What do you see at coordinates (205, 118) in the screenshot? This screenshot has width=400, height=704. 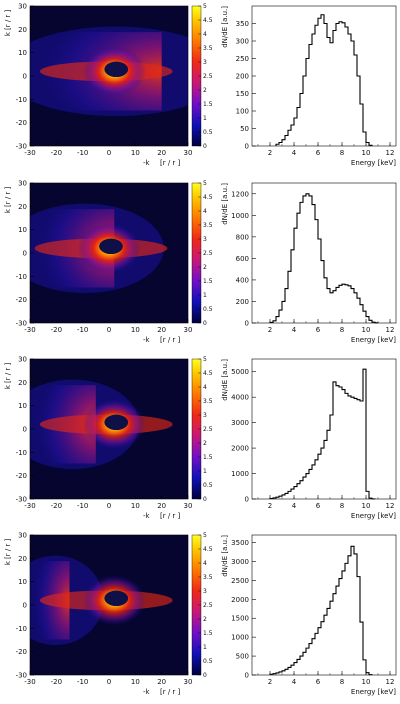 I see `colorbar-tick-label: 1` at bounding box center [205, 118].